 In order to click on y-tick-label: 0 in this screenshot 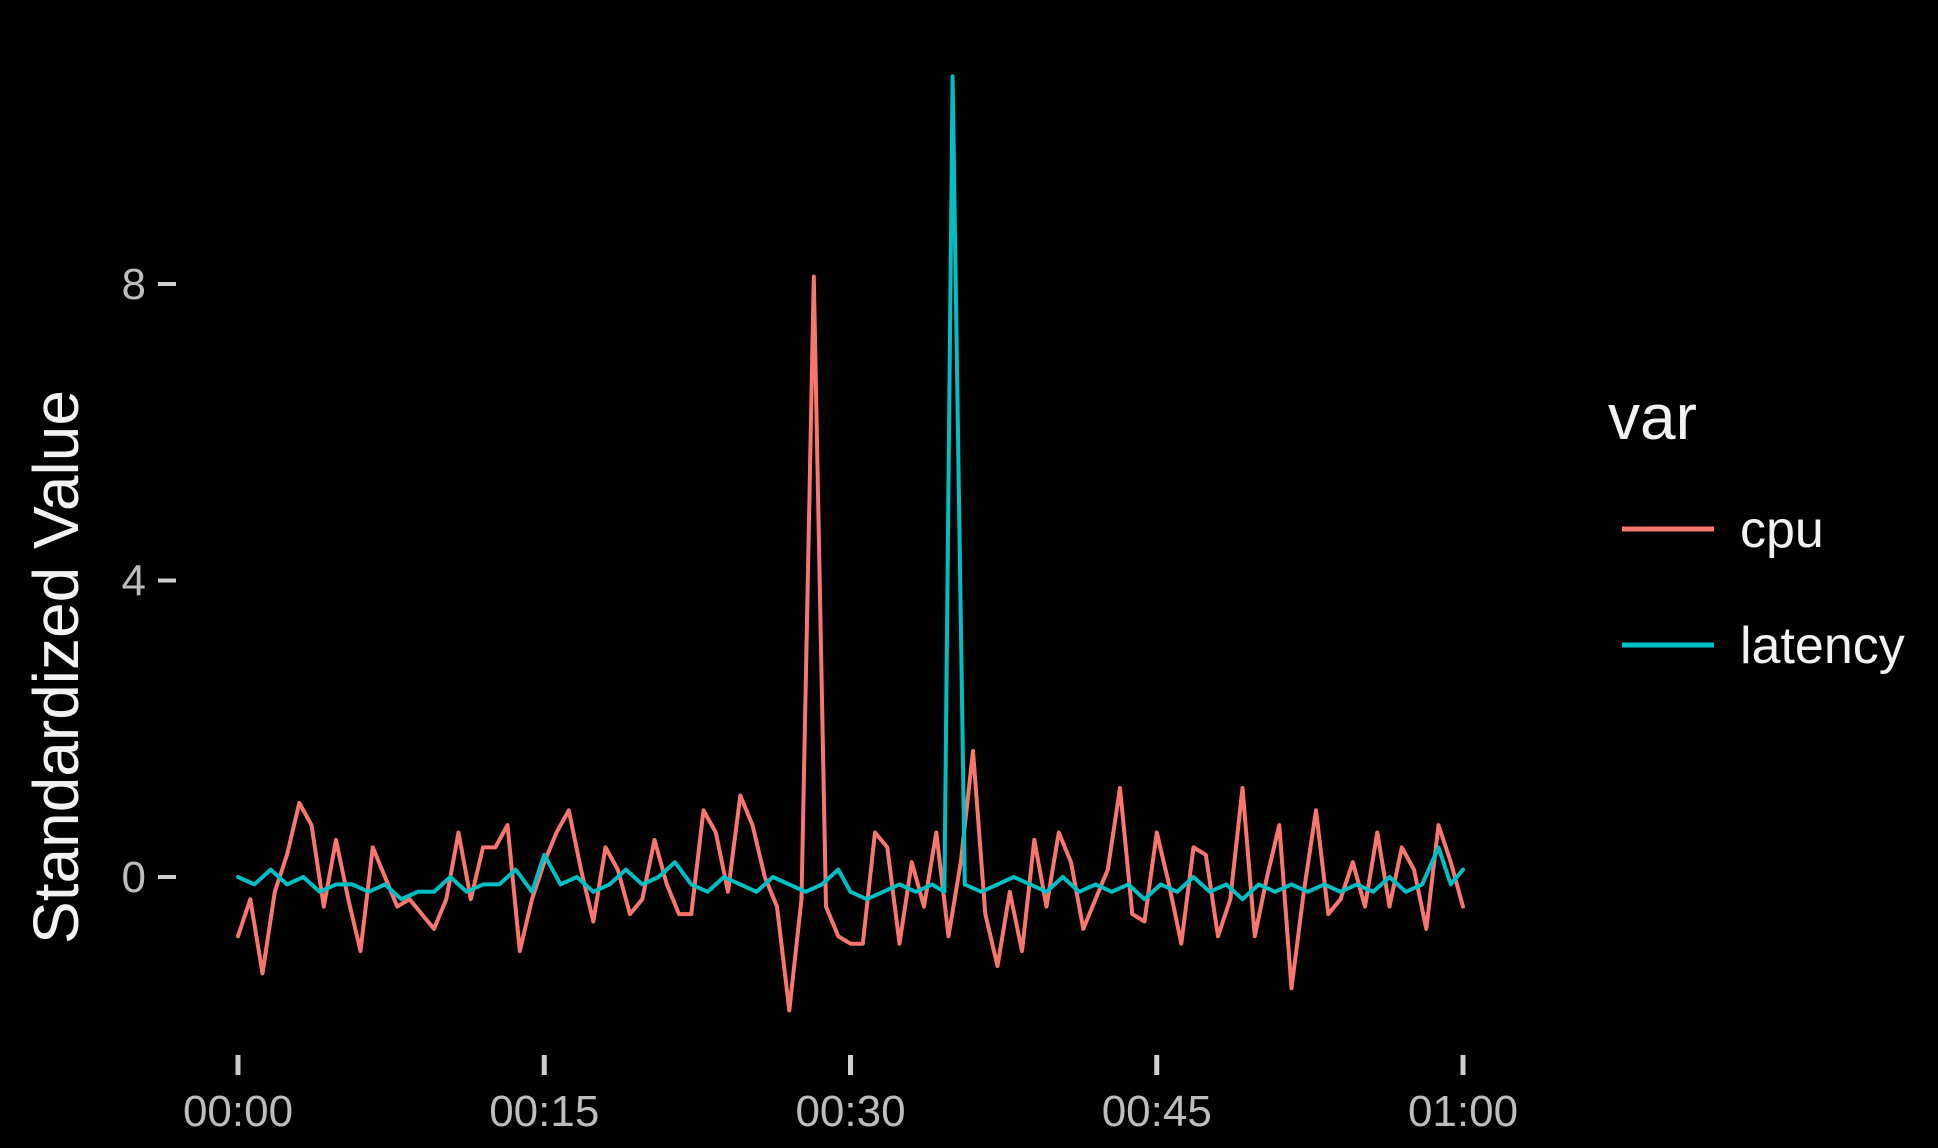, I will do `click(134, 877)`.